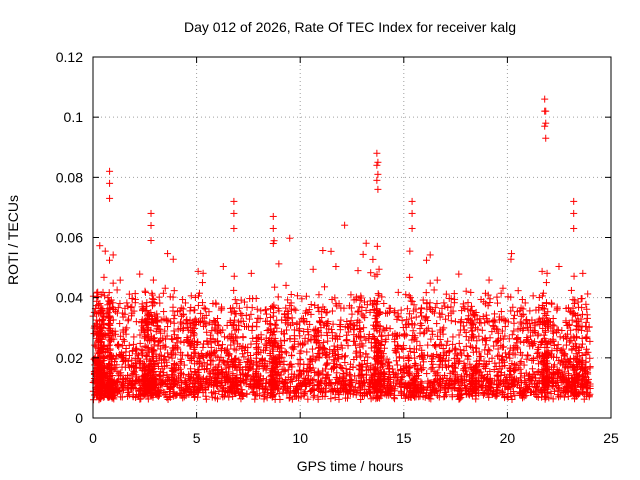 Image resolution: width=640 pixels, height=480 pixels. Describe the element at coordinates (69, 237) in the screenshot. I see `y-tick-labels: 0 0.02 0.04 0.06 0.08 0.1 0.12` at that location.